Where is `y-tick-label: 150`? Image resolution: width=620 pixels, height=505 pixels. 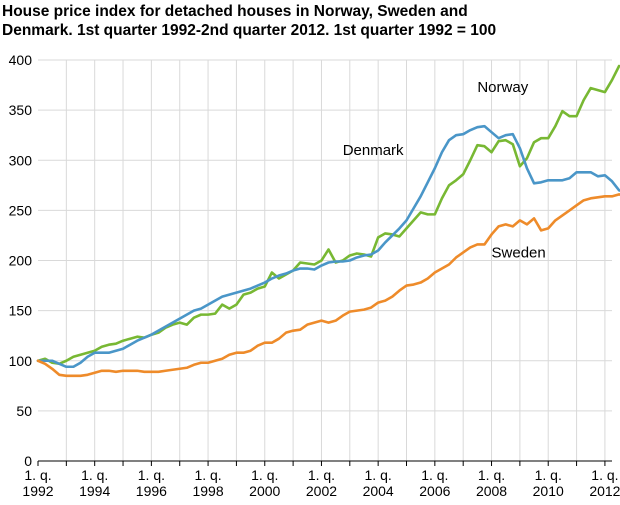
y-tick-label: 150 is located at coordinates (21, 311).